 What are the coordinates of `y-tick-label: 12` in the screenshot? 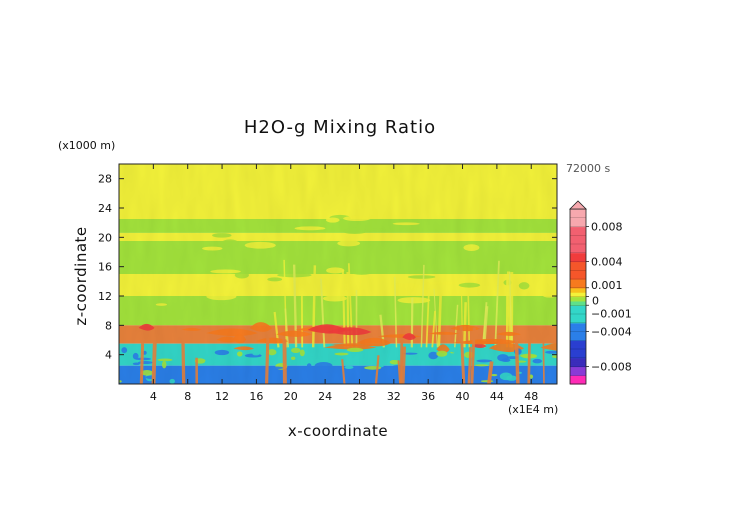 It's located at (105, 296).